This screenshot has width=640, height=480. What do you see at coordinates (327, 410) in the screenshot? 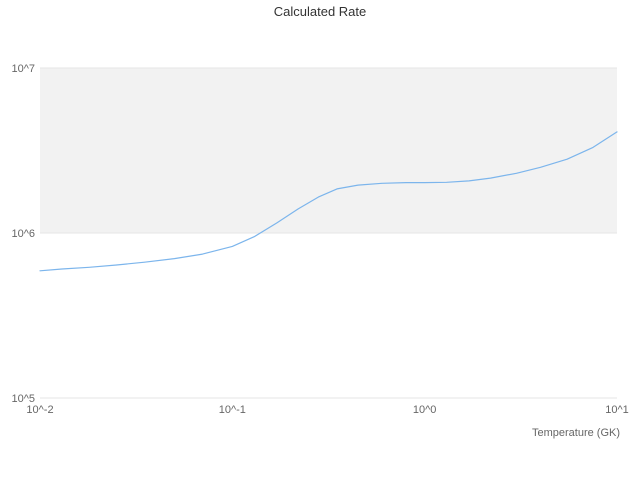
I see `x-axis-ticks: 10^-2 10^-1 10^0 10^1` at bounding box center [327, 410].